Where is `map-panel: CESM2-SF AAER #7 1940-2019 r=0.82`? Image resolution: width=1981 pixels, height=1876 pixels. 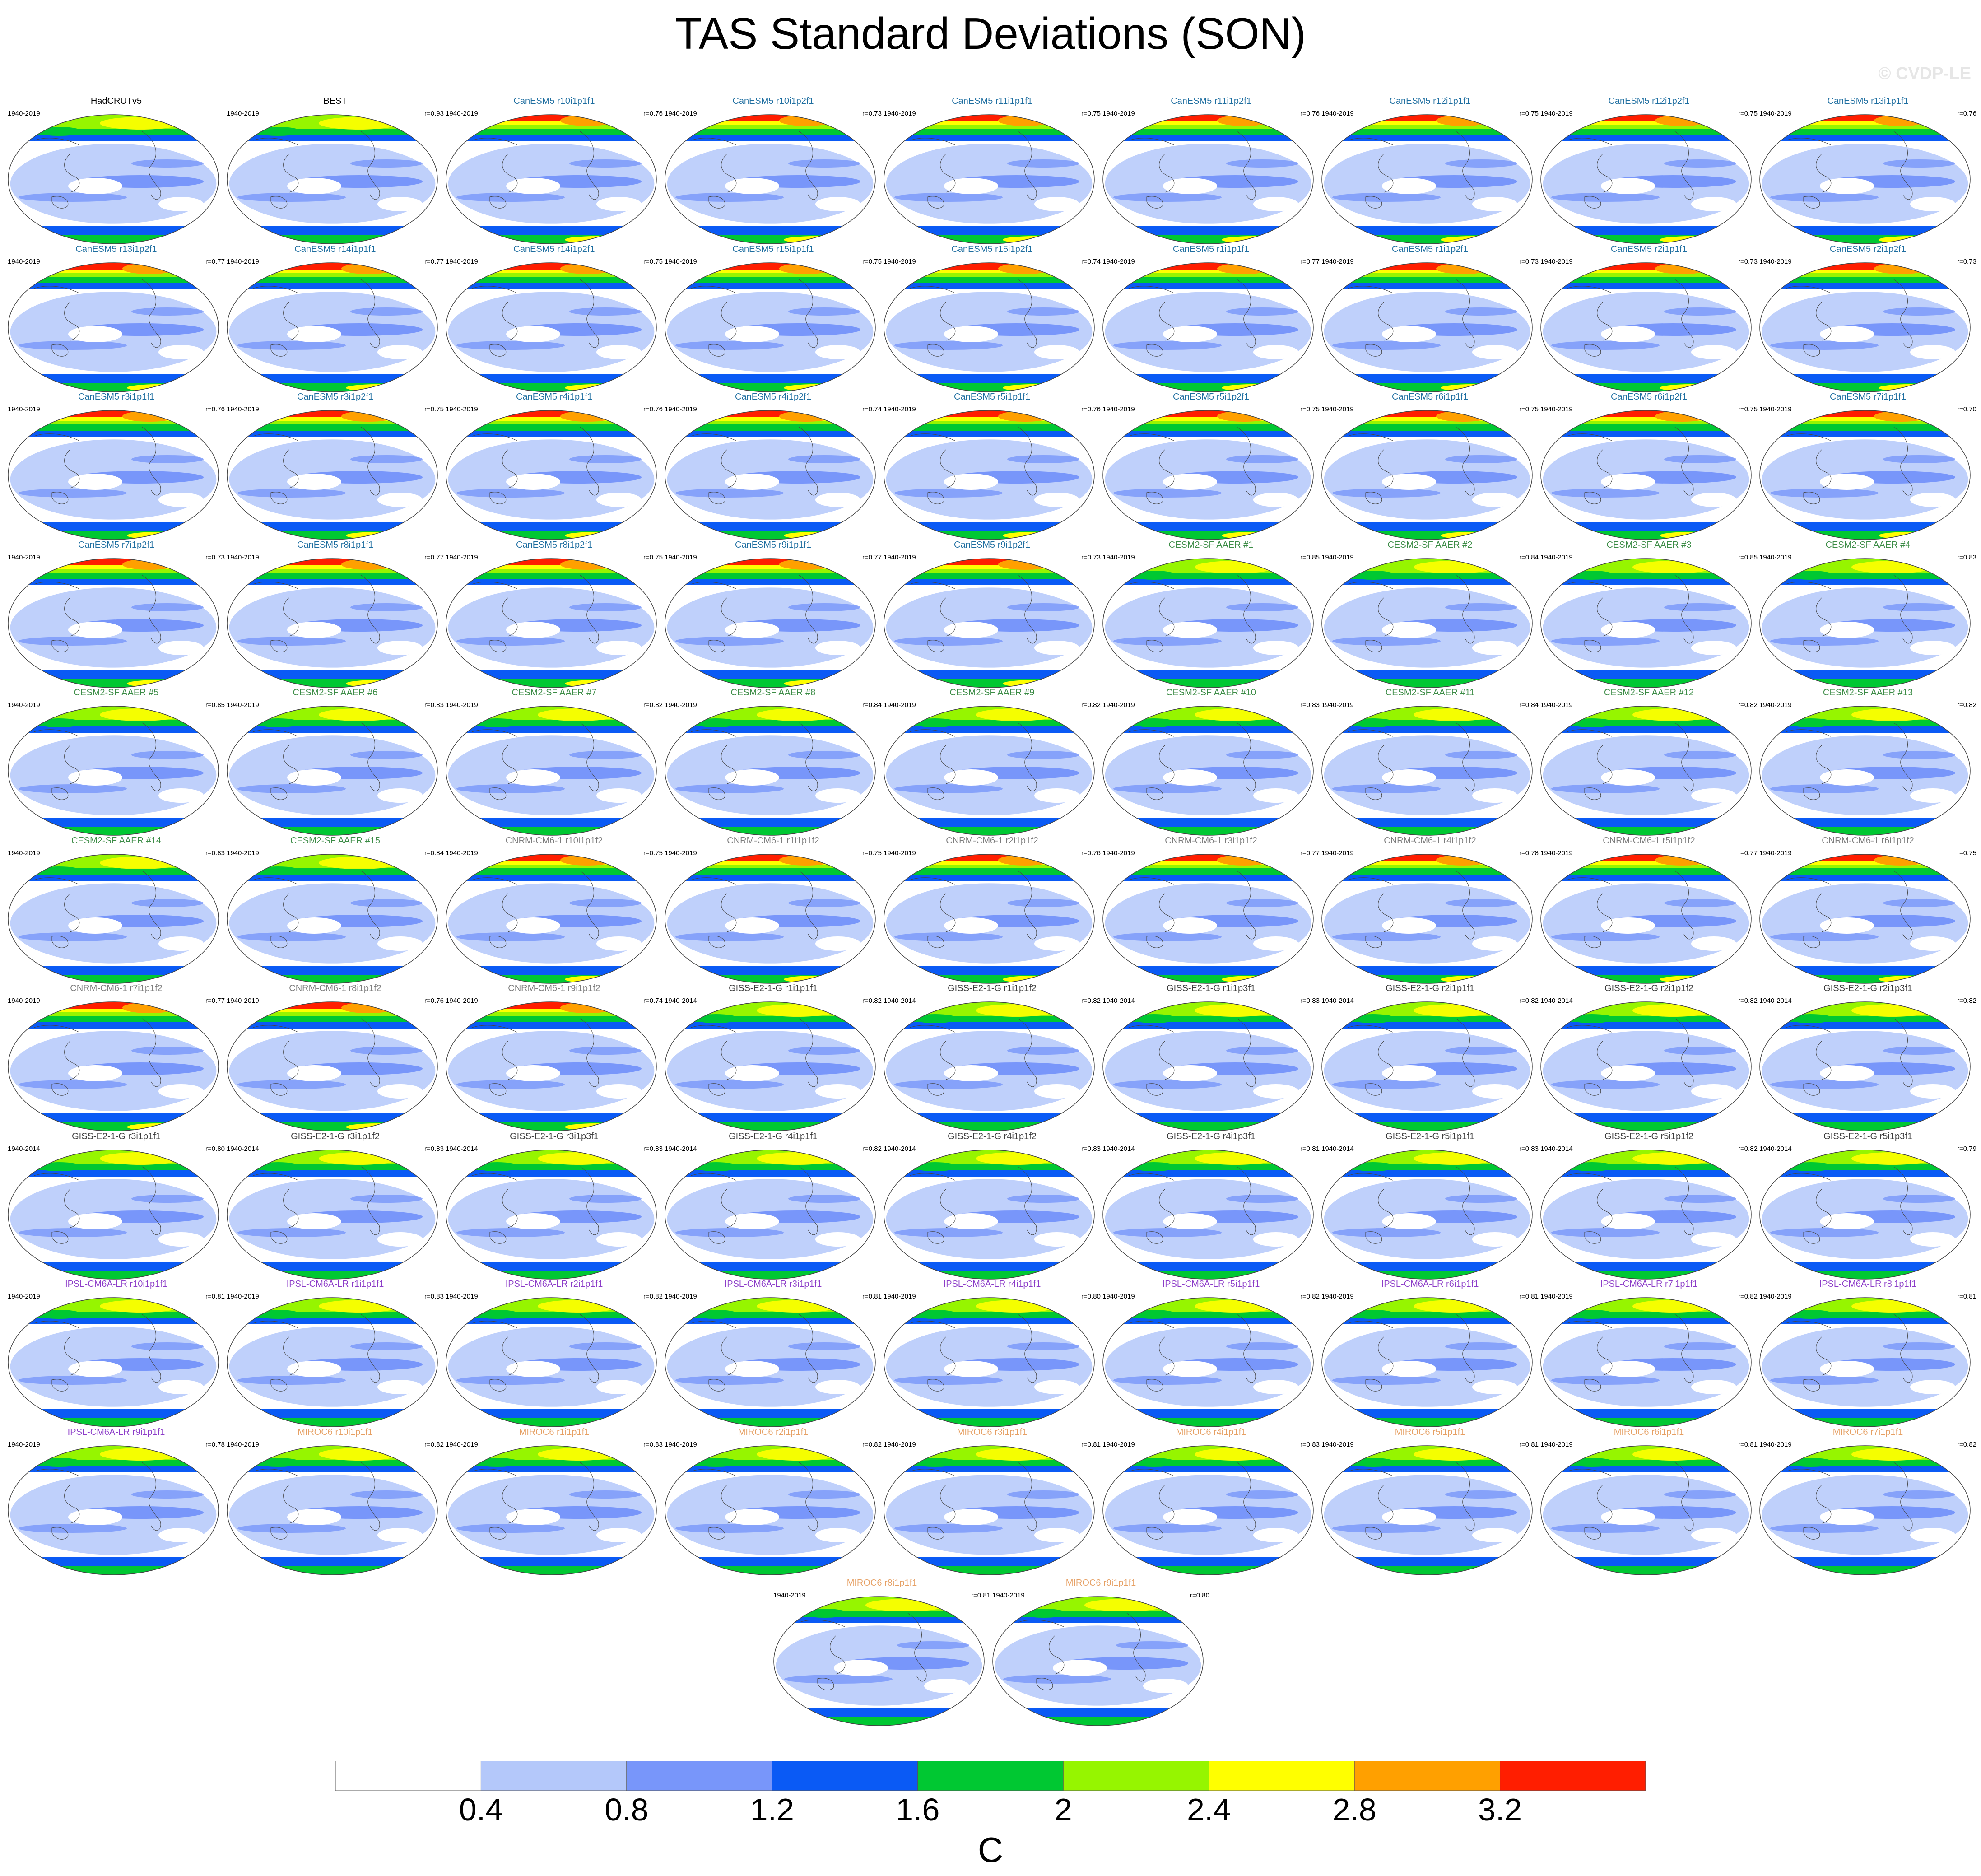 map-panel: CESM2-SF AAER #7 1940-2019 r=0.82 is located at coordinates (554, 762).